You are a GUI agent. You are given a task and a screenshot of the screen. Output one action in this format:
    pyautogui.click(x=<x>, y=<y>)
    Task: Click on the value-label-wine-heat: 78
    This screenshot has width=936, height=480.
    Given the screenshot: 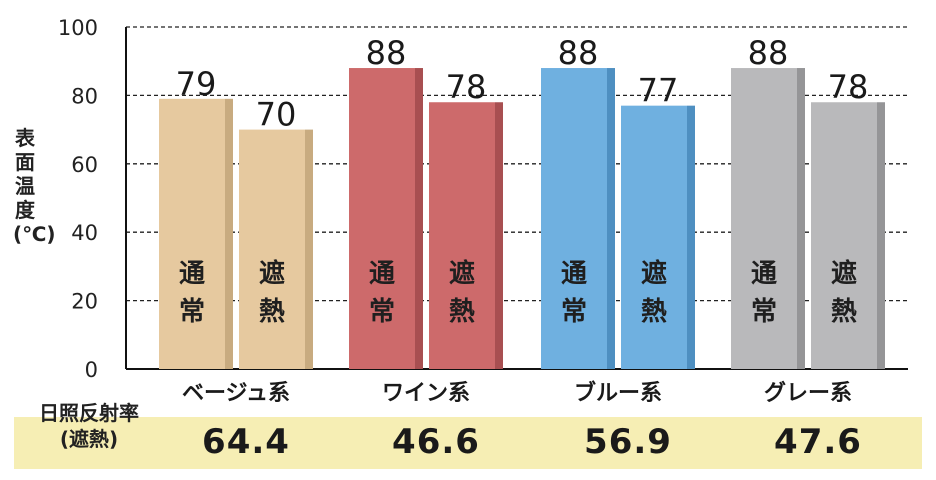 What is the action you would take?
    pyautogui.click(x=466, y=87)
    